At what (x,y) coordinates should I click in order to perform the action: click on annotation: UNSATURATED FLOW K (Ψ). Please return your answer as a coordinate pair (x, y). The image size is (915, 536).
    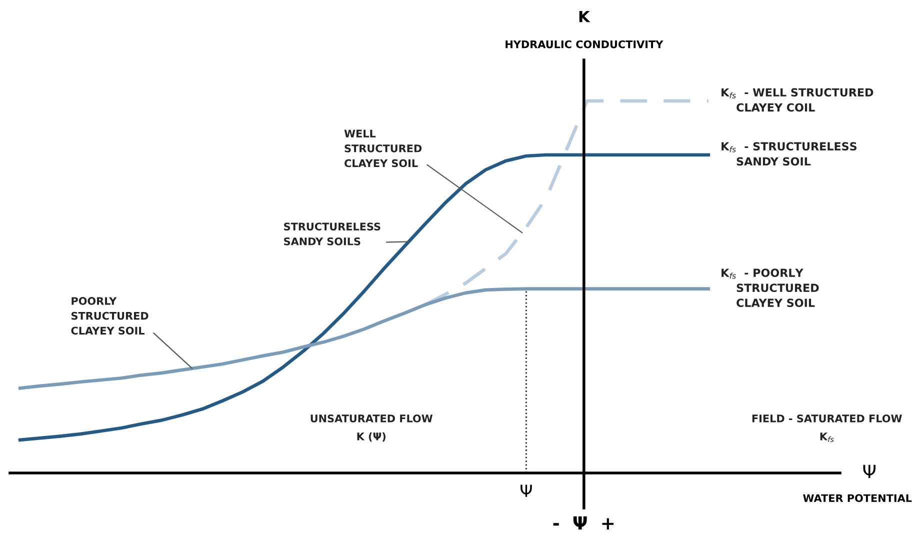
    Looking at the image, I should click on (371, 428).